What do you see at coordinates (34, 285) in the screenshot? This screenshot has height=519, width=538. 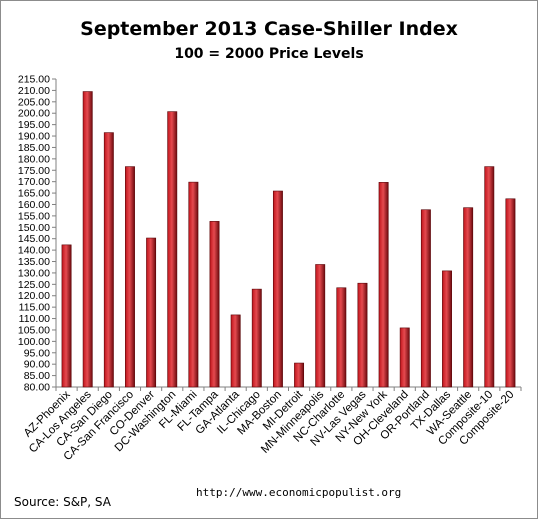 I see `y-tick-label: 125.00` at bounding box center [34, 285].